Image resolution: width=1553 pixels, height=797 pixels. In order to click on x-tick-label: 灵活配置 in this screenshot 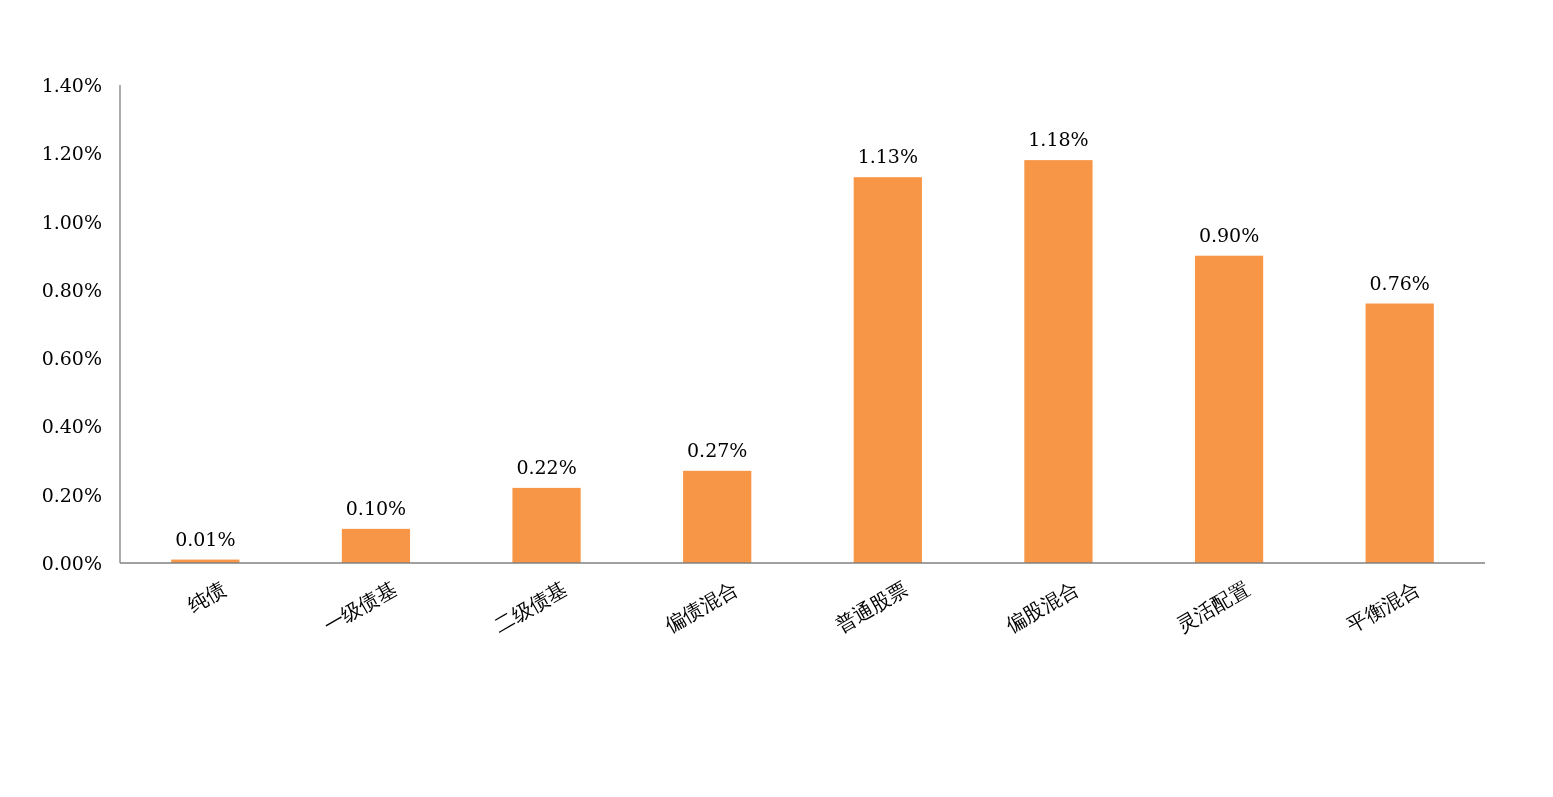, I will do `click(1213, 607)`.